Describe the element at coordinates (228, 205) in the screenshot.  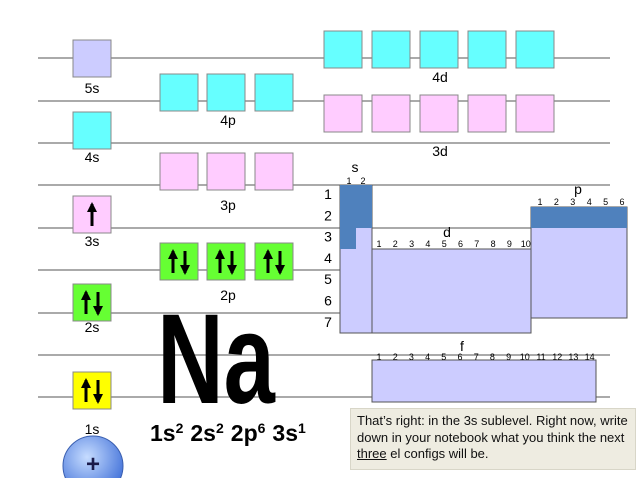
I see `sublevel-label: 3p` at that location.